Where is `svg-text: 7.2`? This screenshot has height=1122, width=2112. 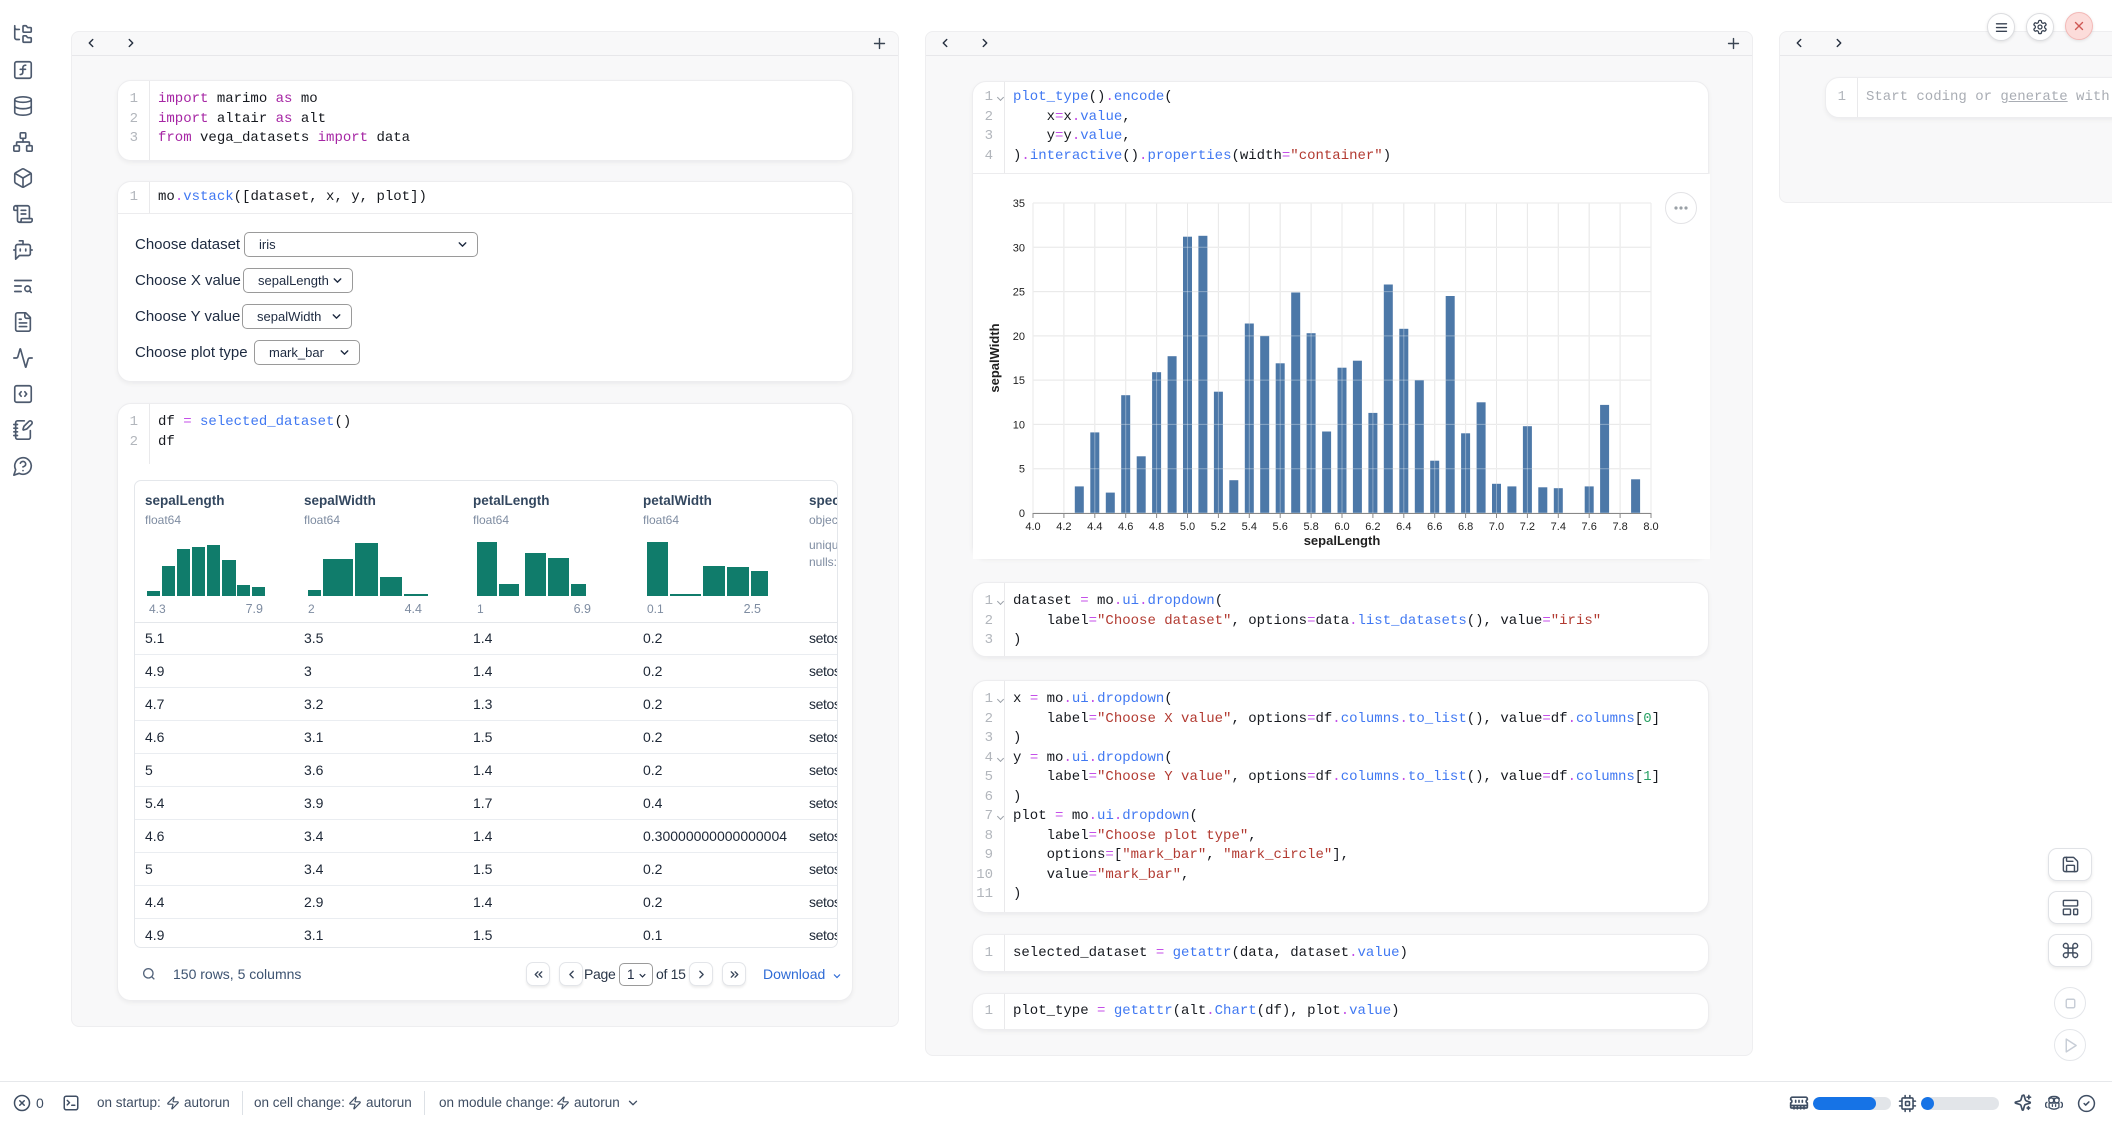 svg-text: 7.2 is located at coordinates (1527, 527).